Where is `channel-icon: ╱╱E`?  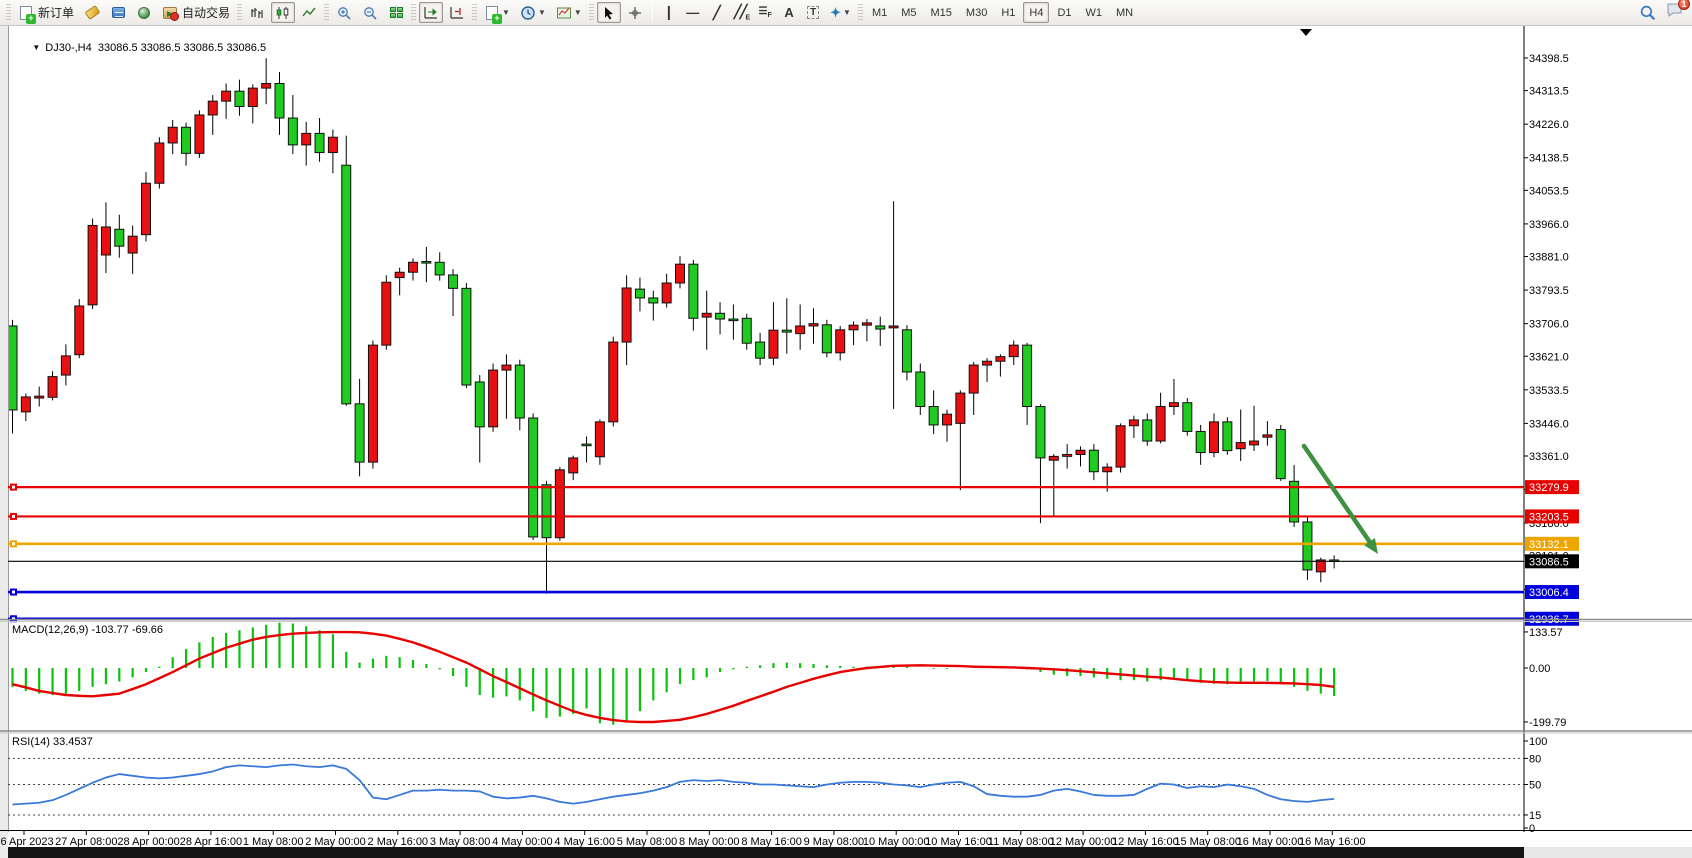
channel-icon: ╱╱E is located at coordinates (741, 12).